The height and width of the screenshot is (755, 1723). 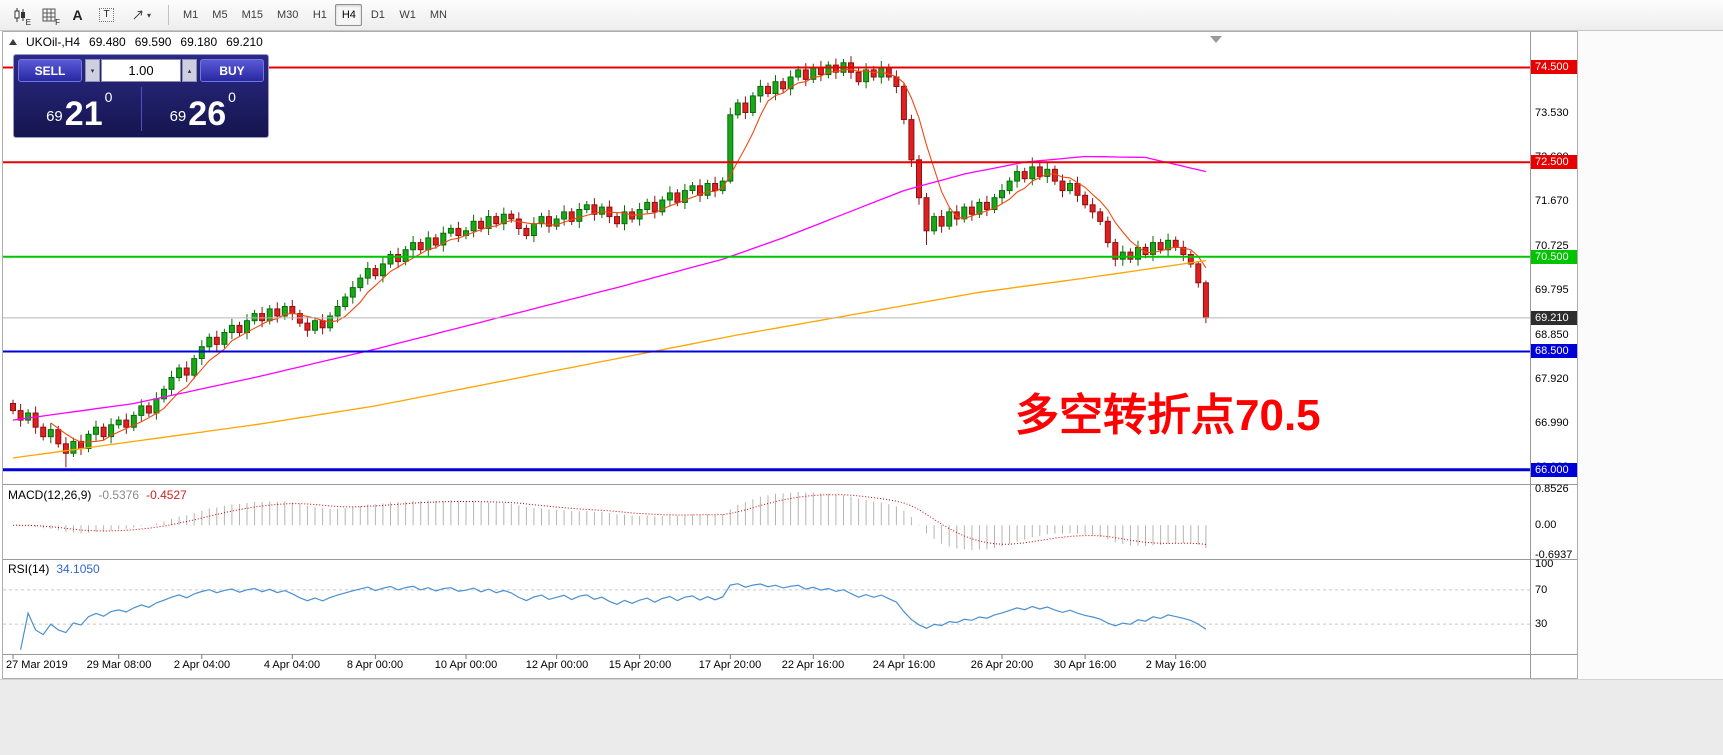 I want to click on rsi-line, so click(x=613, y=616).